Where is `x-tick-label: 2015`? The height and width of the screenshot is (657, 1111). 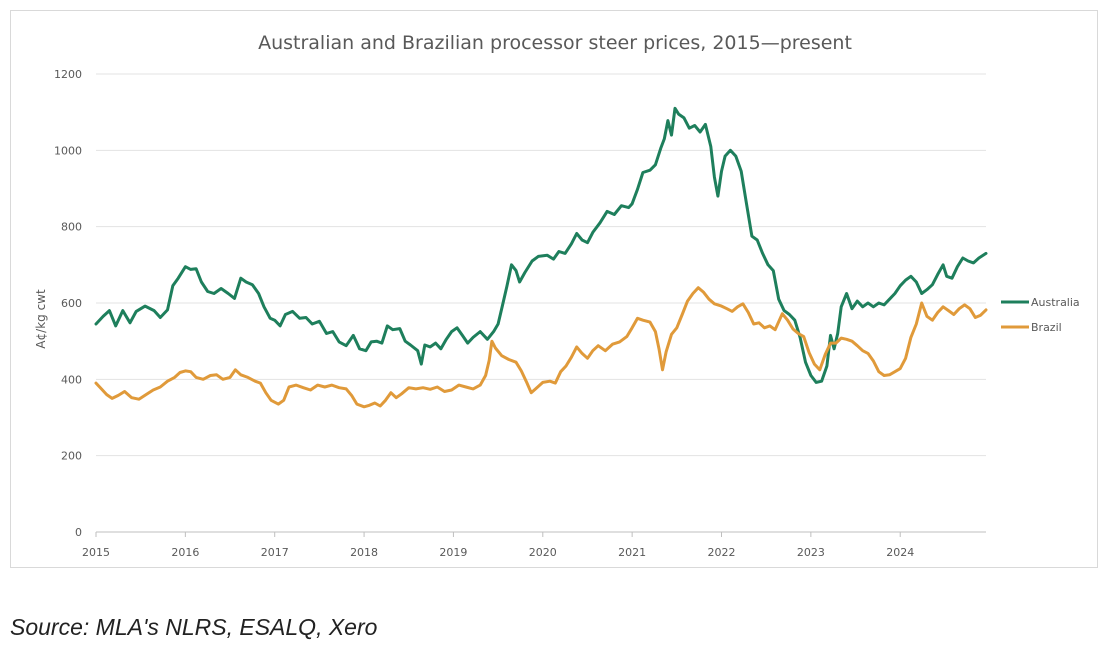 x-tick-label: 2015 is located at coordinates (96, 552).